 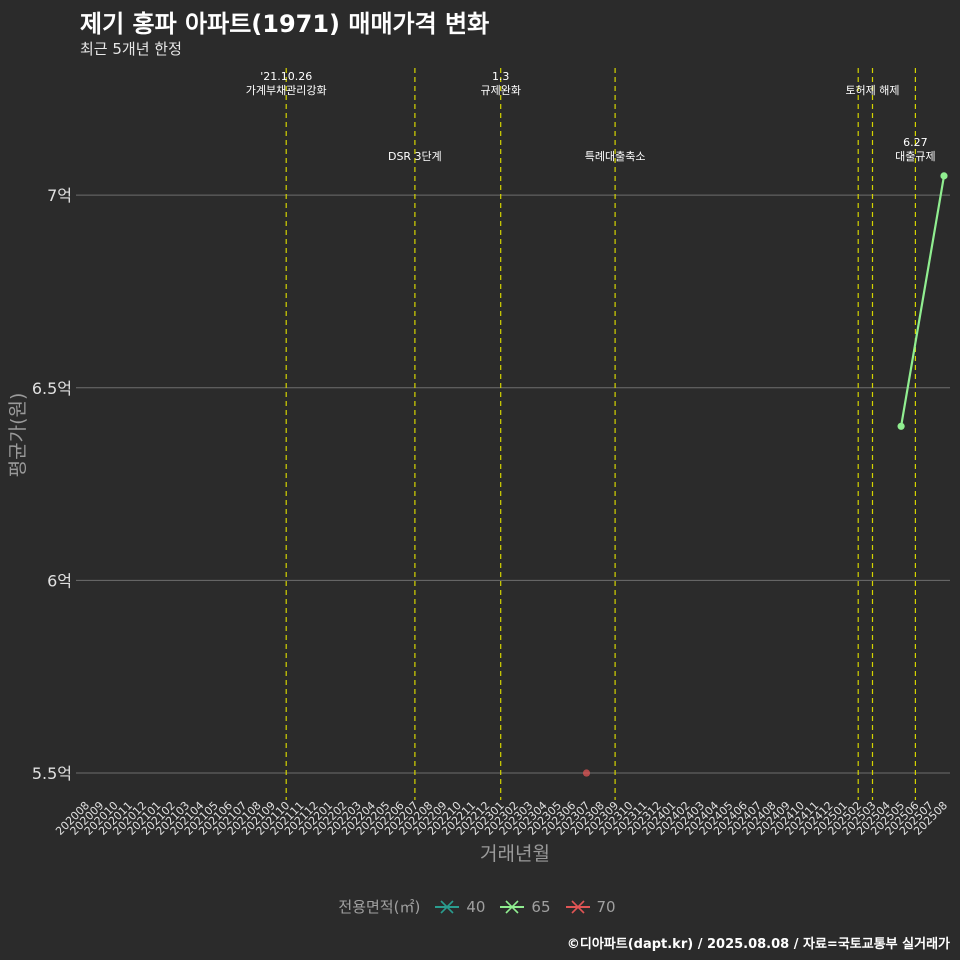 I want to click on y-axis: 5.5억 6억 6.5억 7억, so click(x=52, y=484).